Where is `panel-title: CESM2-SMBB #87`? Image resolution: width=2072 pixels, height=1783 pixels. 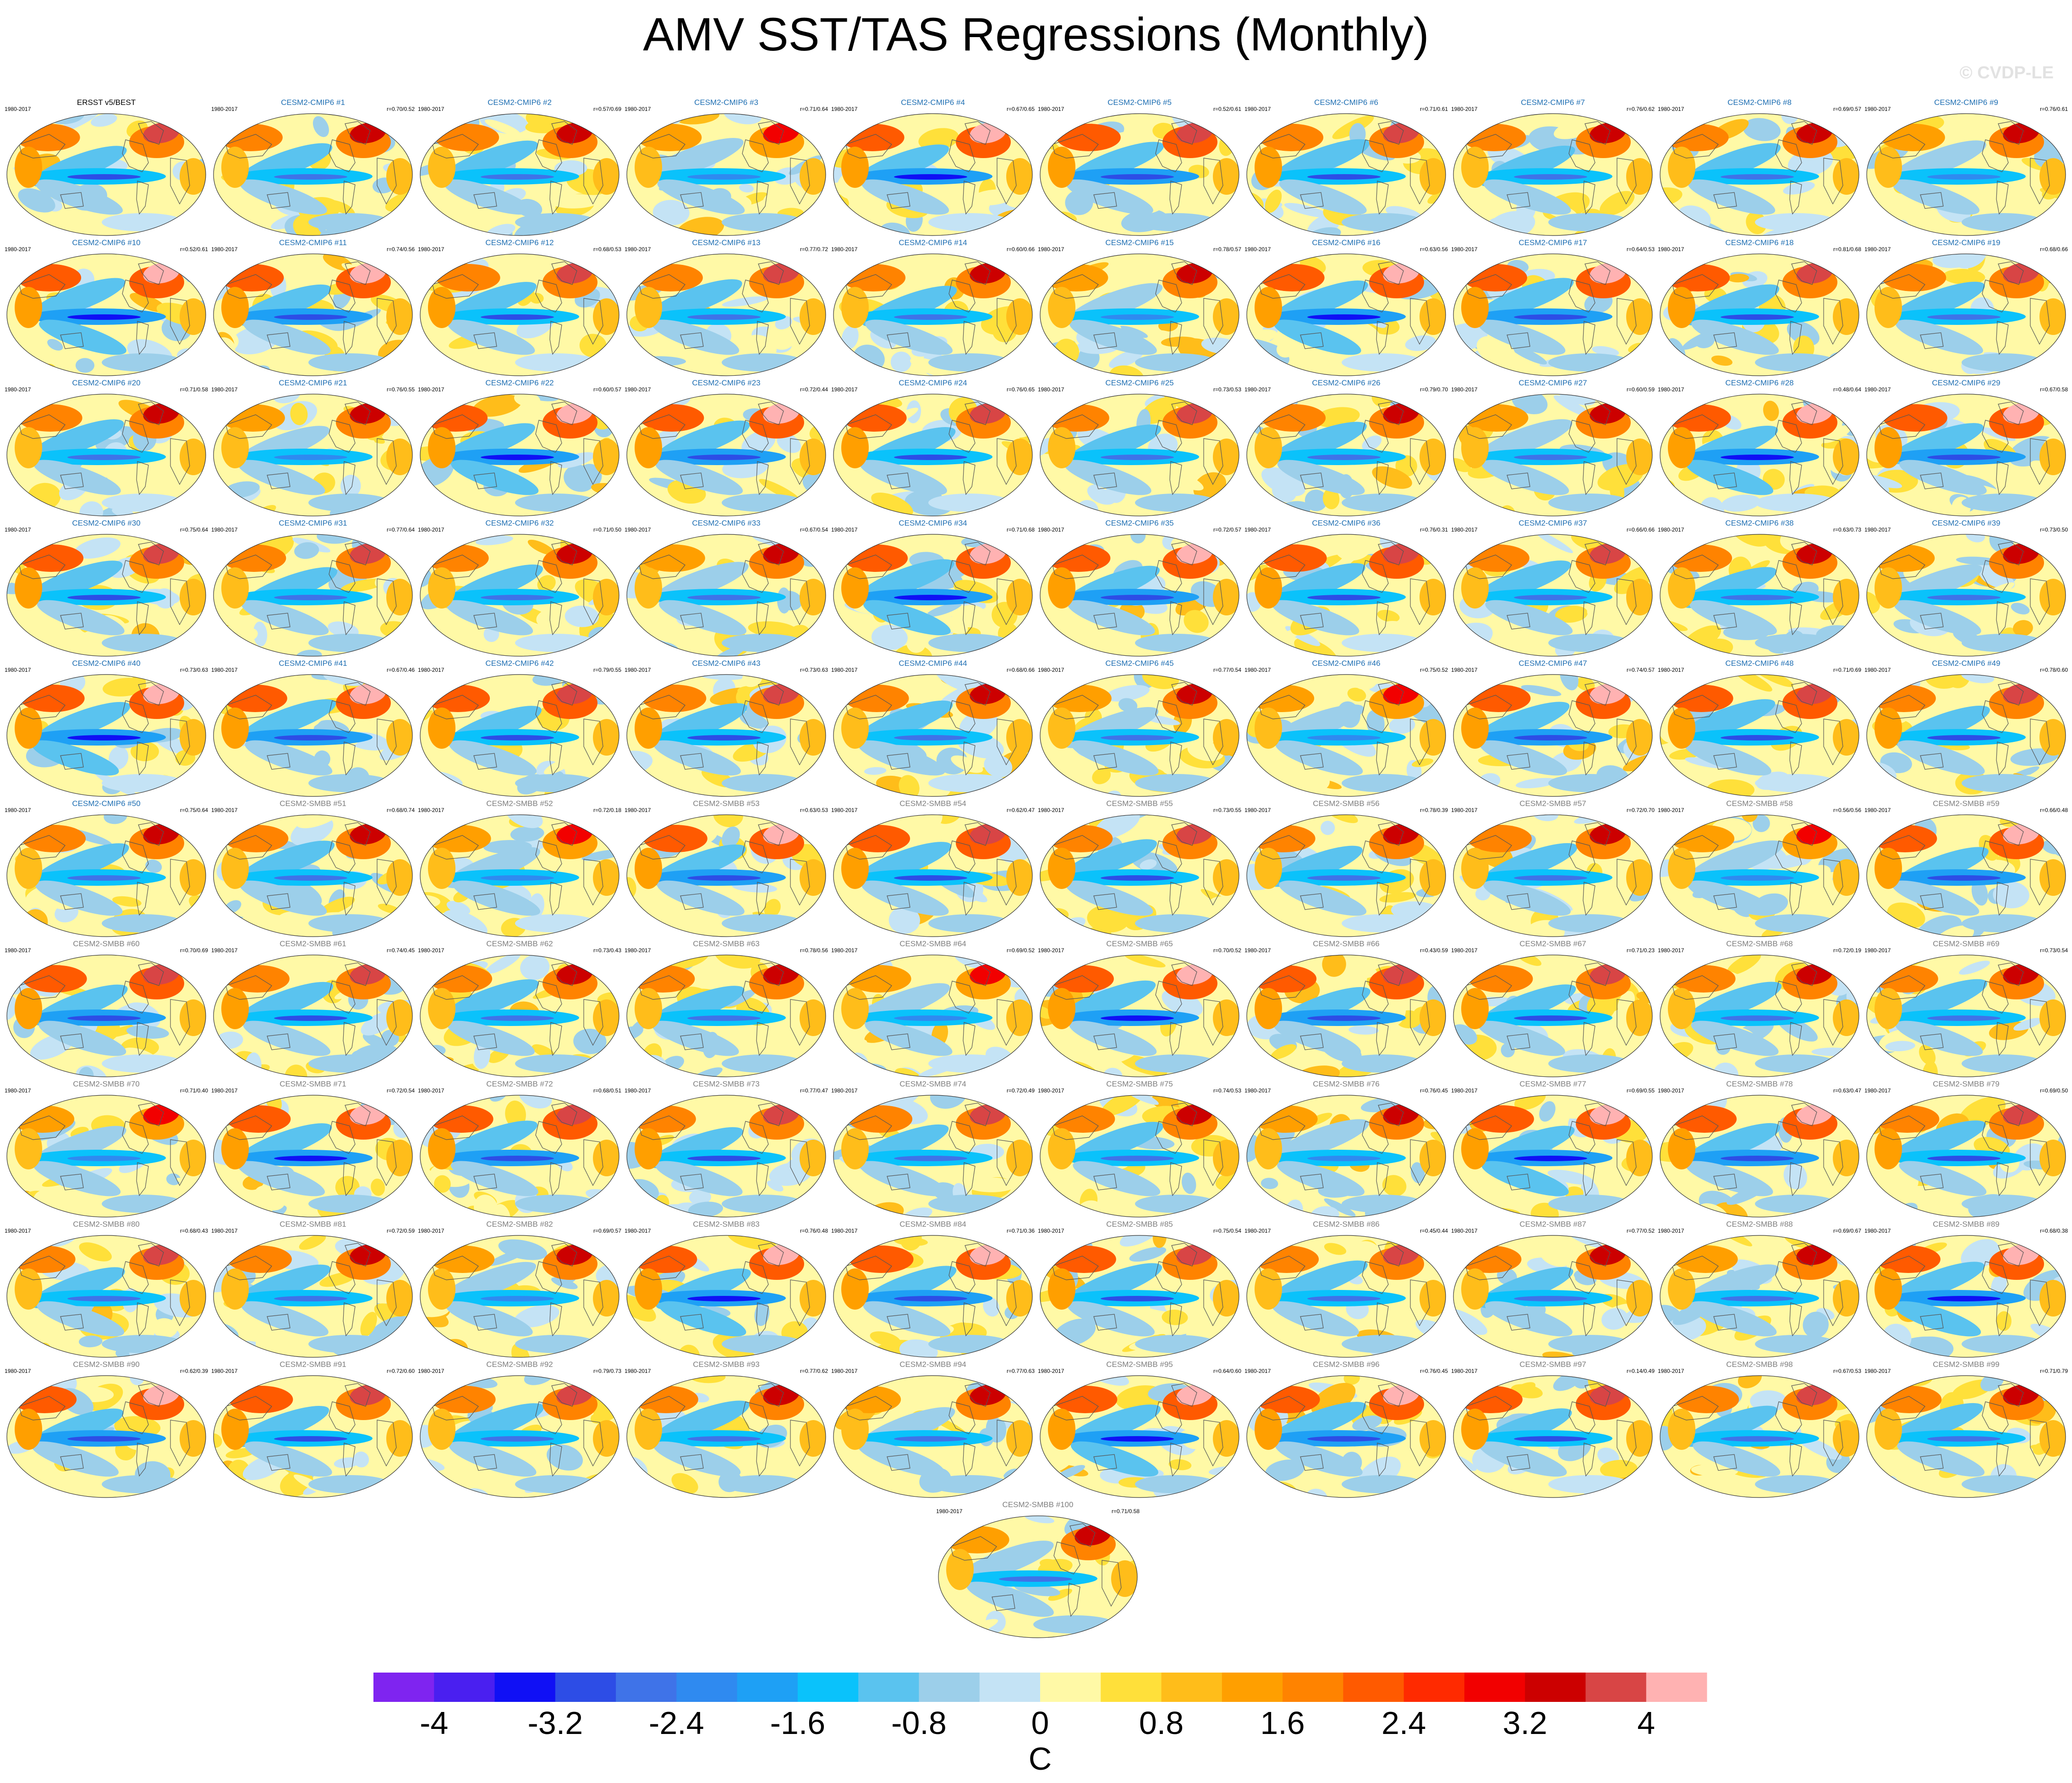 panel-title: CESM2-SMBB #87 is located at coordinates (1552, 1224).